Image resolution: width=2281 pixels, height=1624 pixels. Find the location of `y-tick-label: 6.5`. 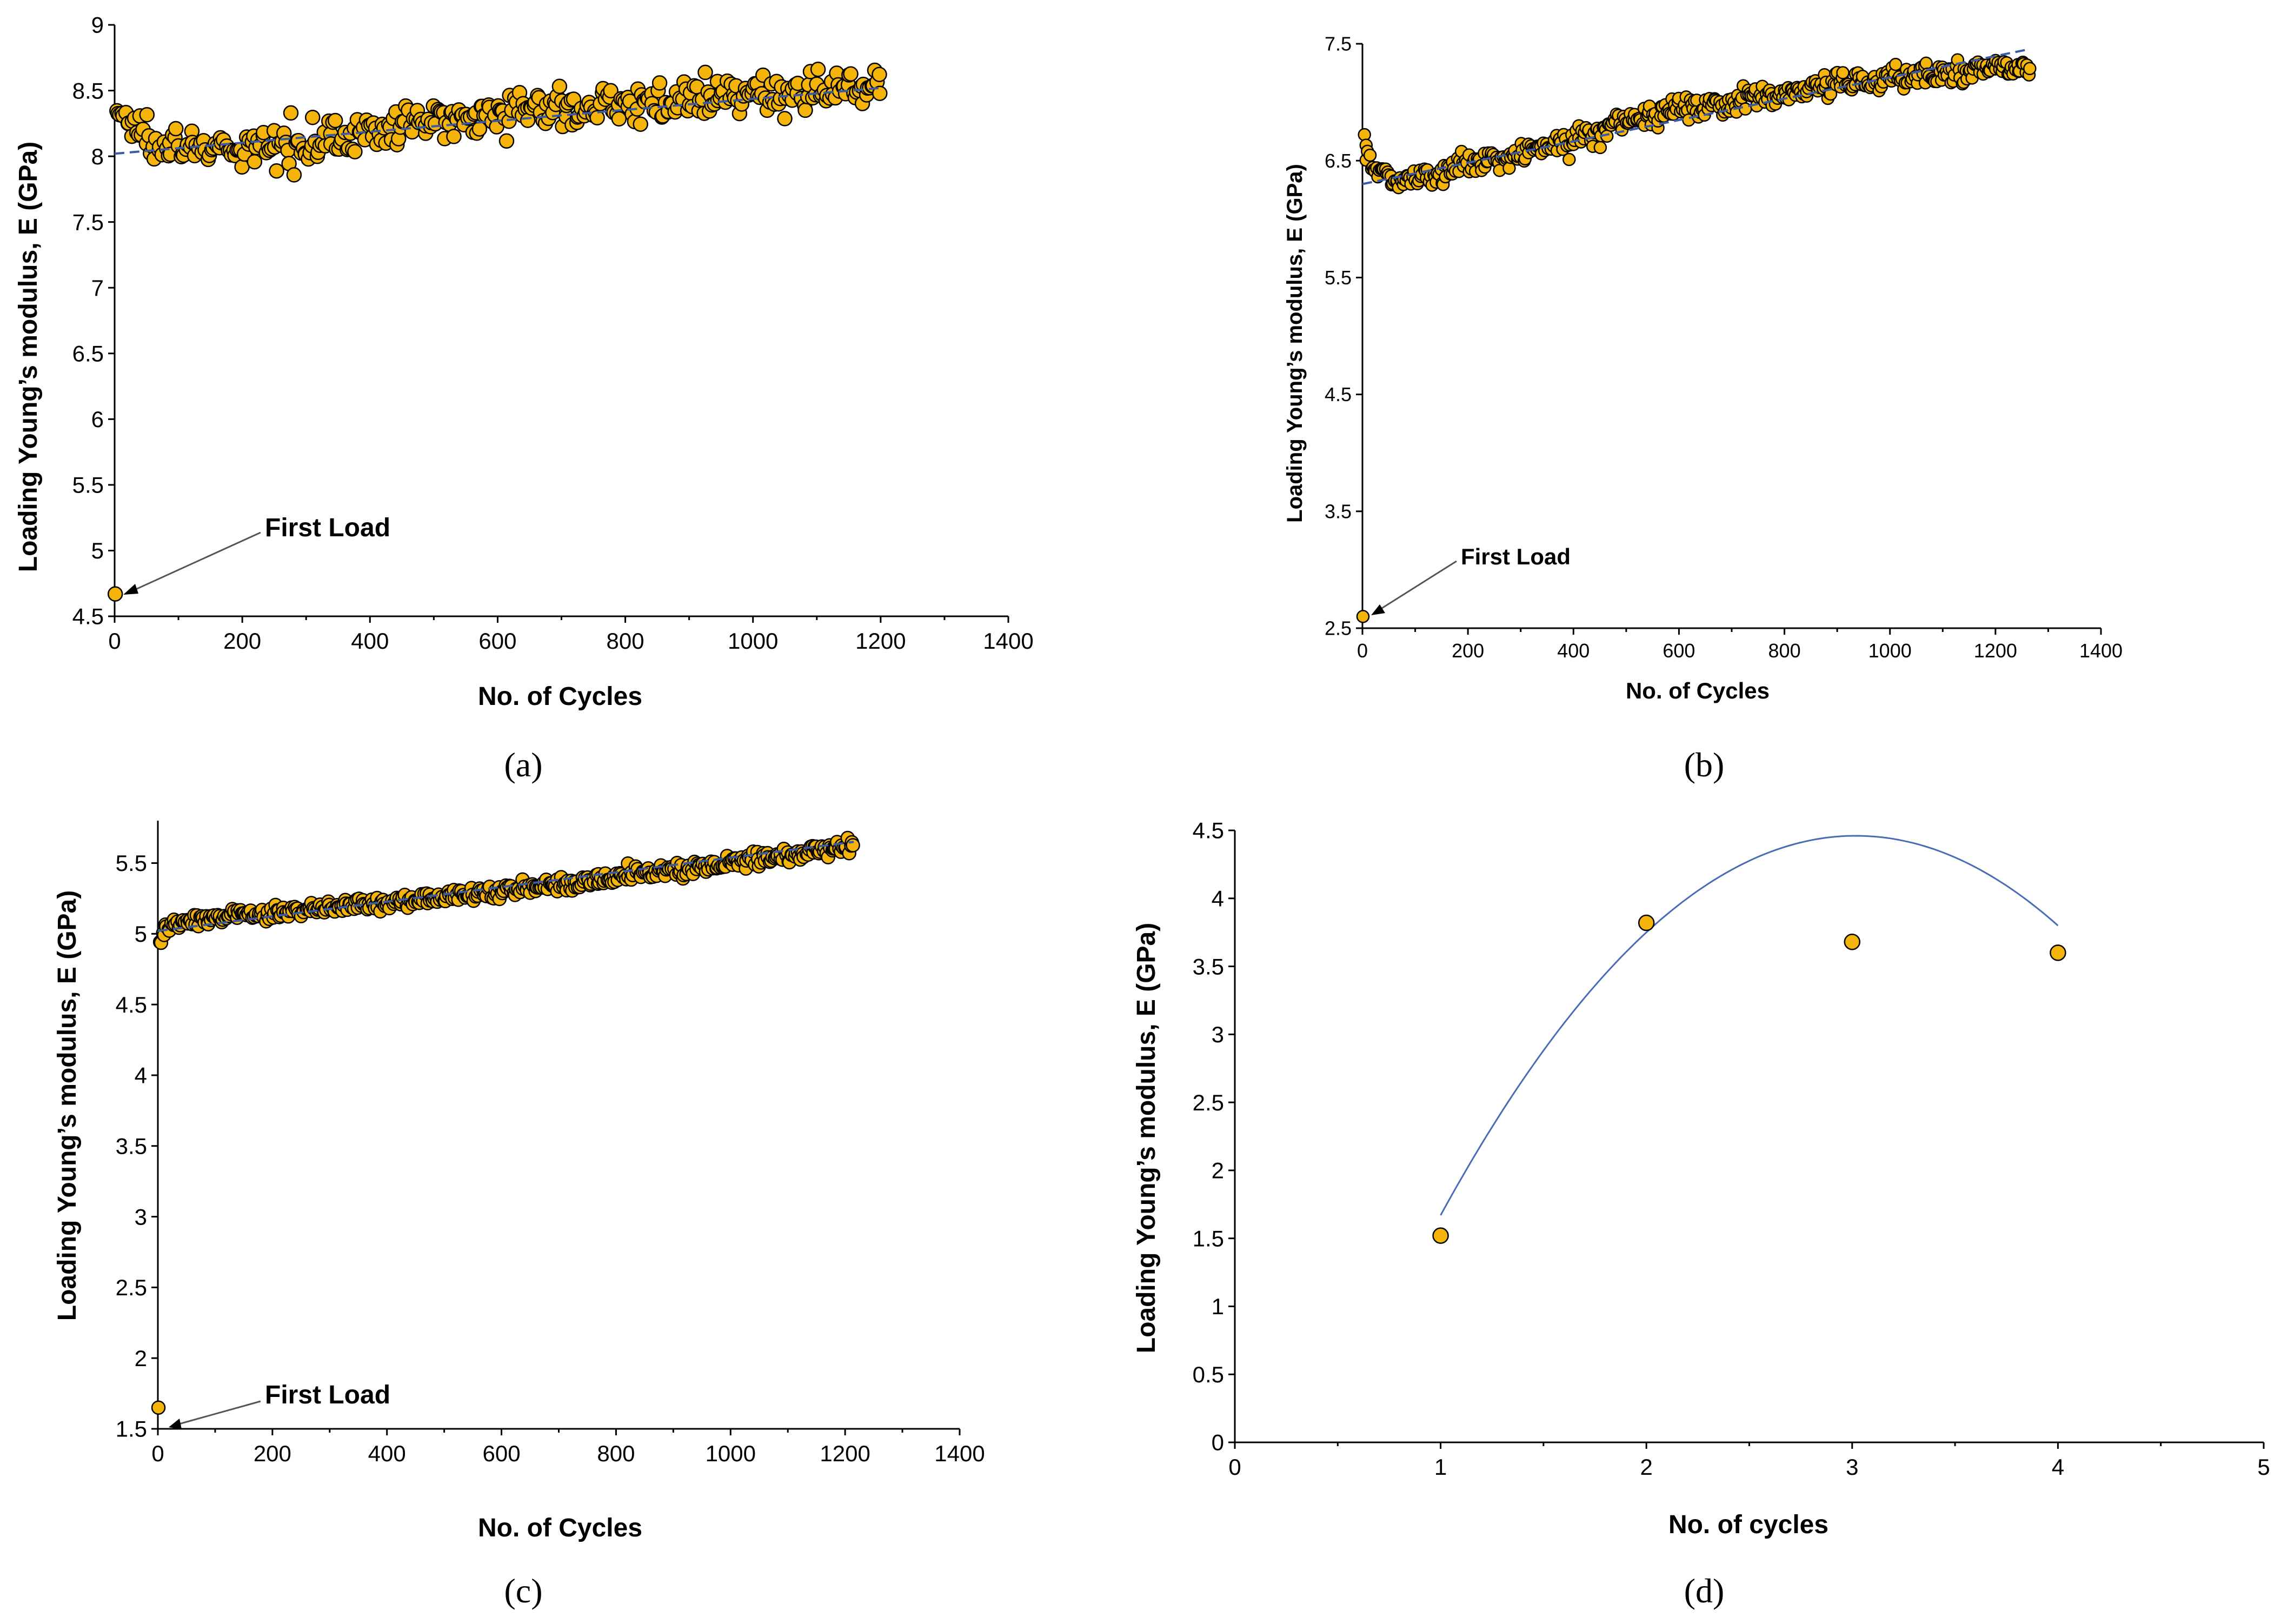

y-tick-label: 6.5 is located at coordinates (88, 353).